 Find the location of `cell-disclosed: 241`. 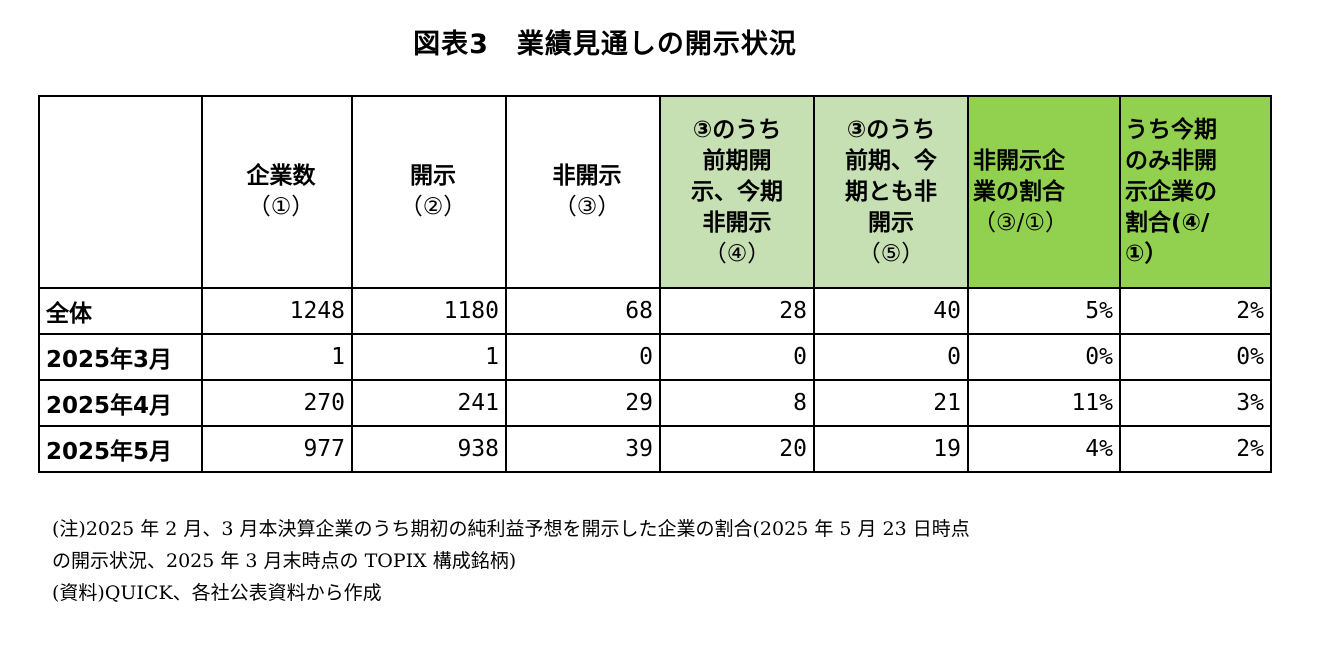

cell-disclosed: 241 is located at coordinates (429, 403).